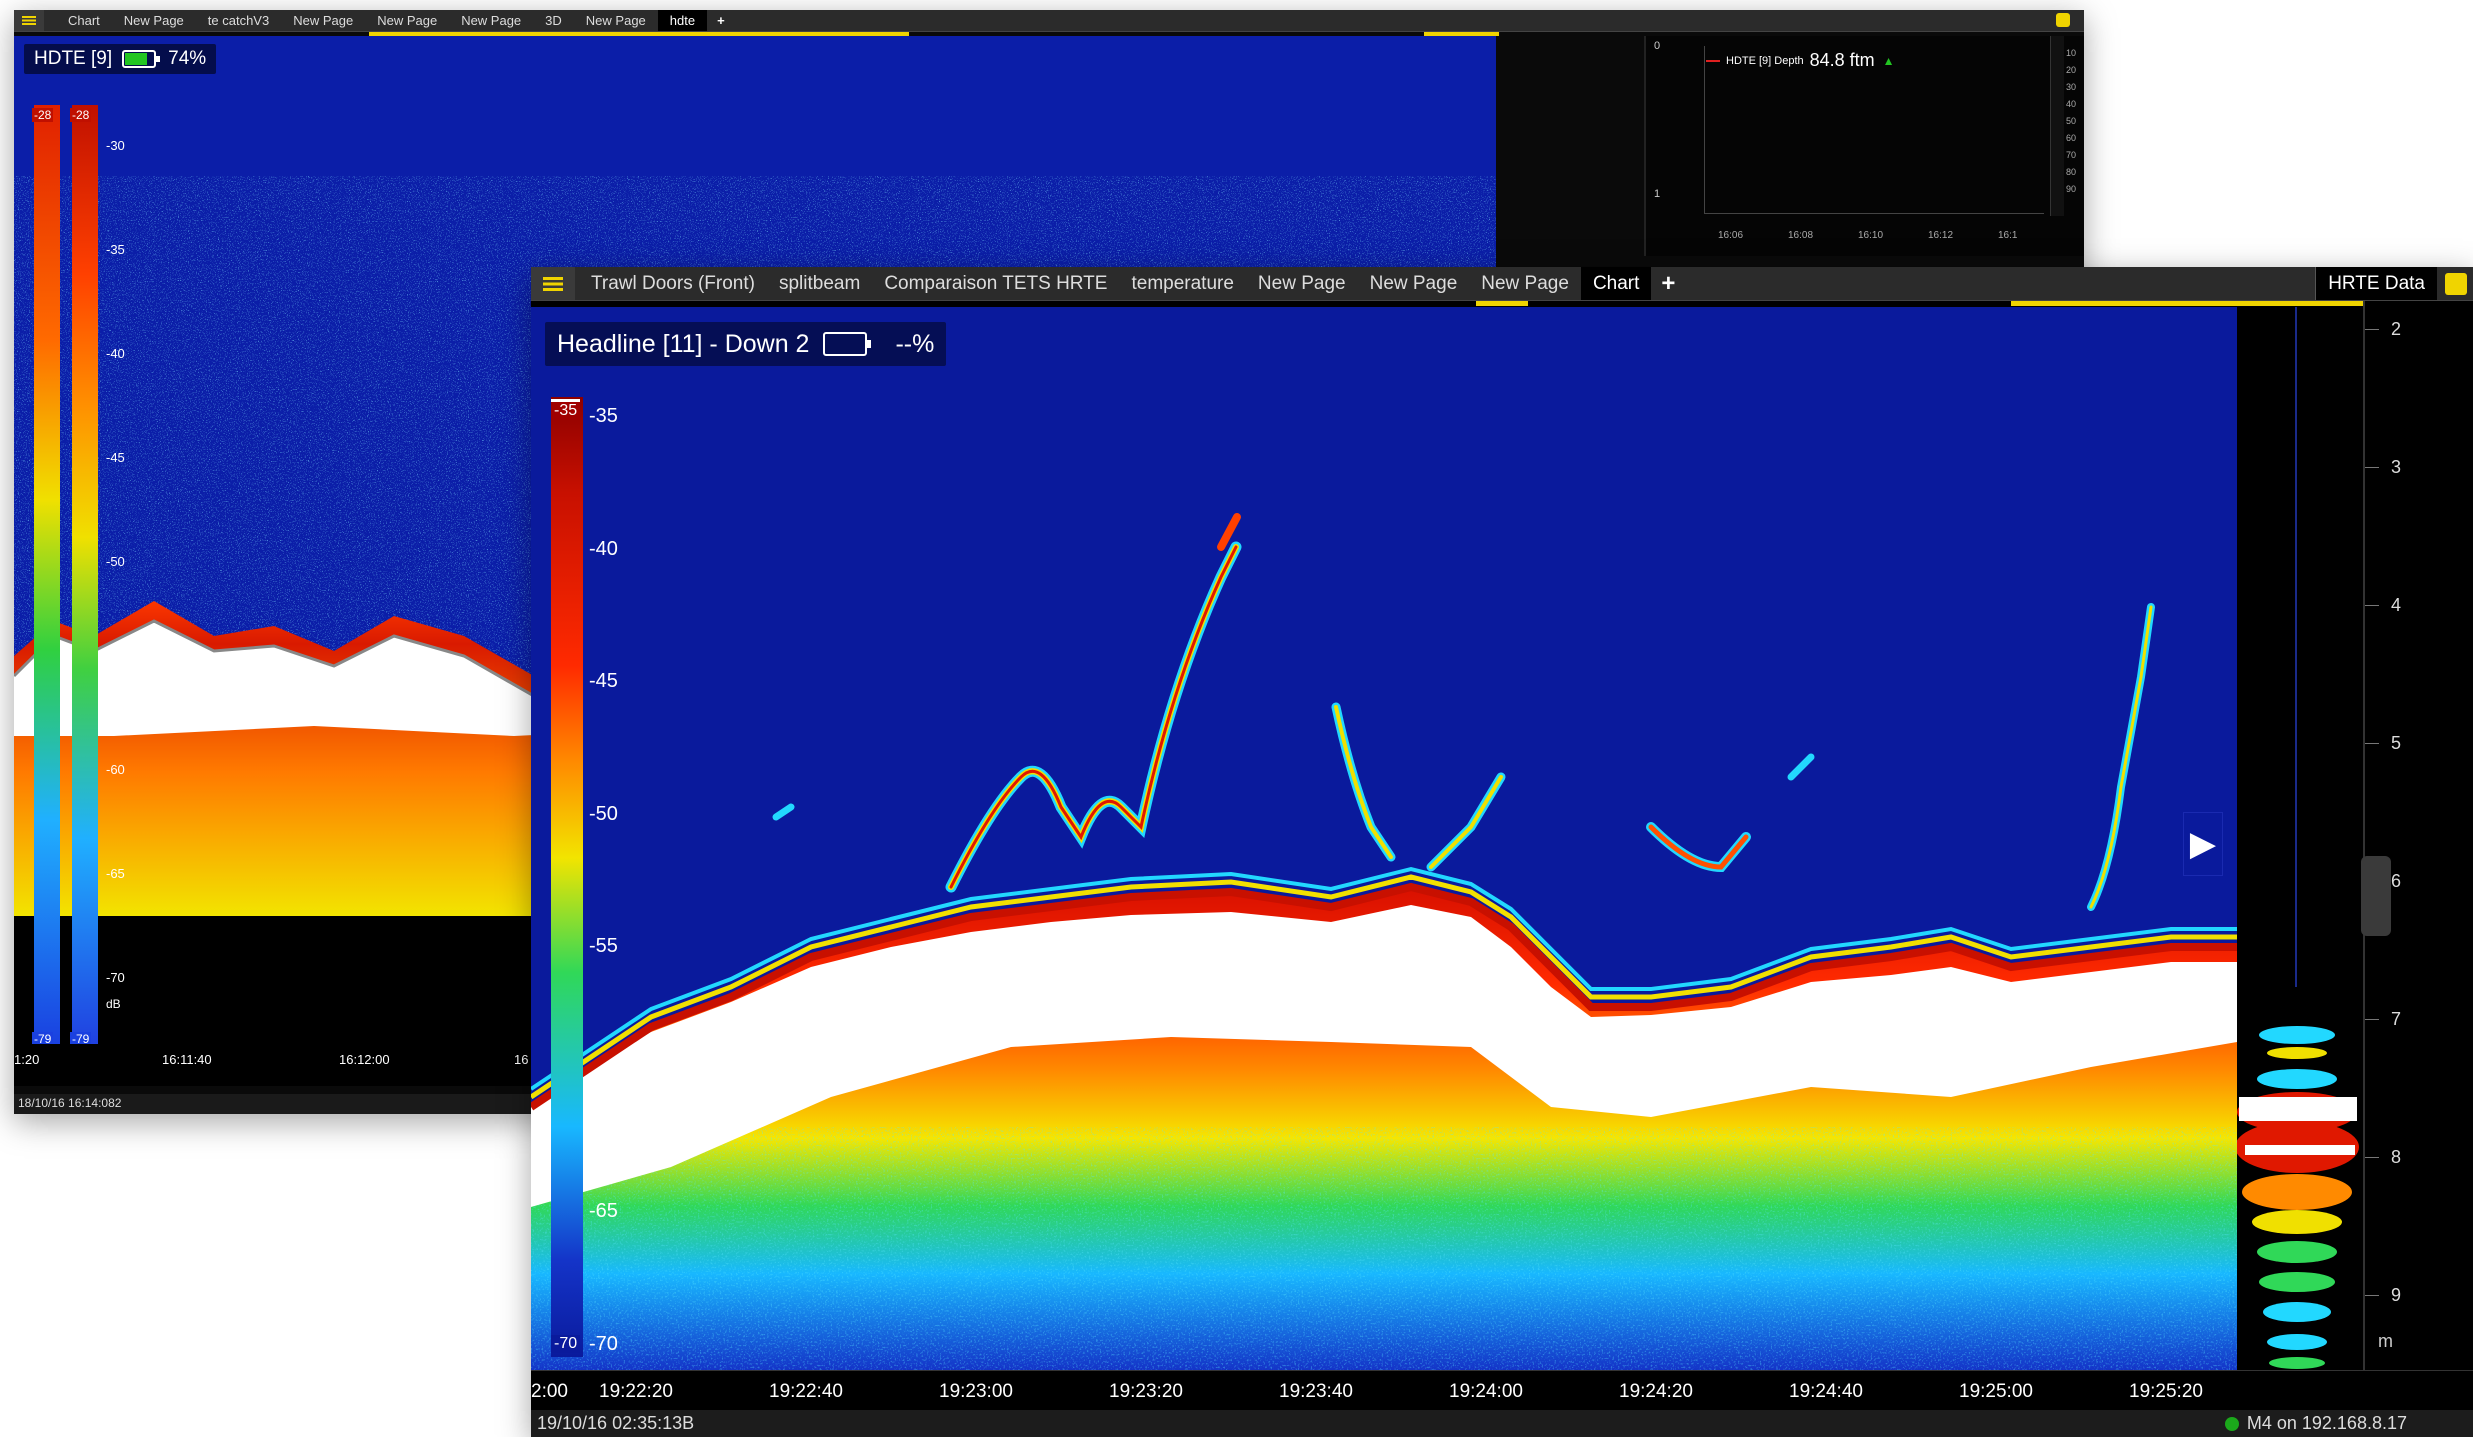 This screenshot has height=1437, width=2473. What do you see at coordinates (819, 283) in the screenshot?
I see `front-tab-1: splitbeam` at bounding box center [819, 283].